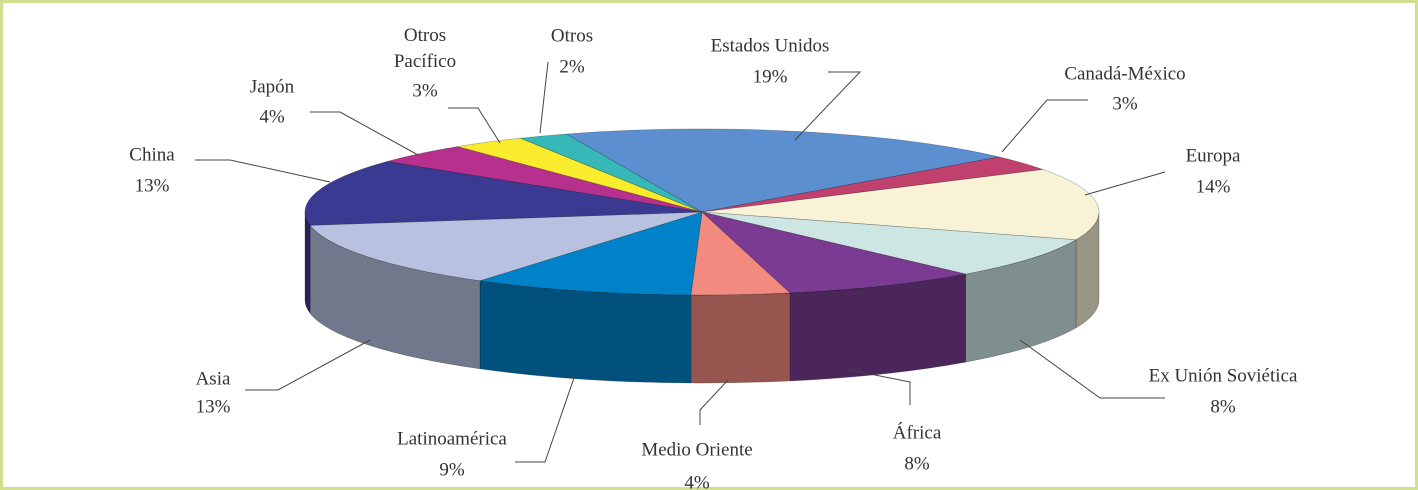 This screenshot has height=490, width=1418. What do you see at coordinates (770, 45) in the screenshot?
I see `slice-label: Estados Unidos` at bounding box center [770, 45].